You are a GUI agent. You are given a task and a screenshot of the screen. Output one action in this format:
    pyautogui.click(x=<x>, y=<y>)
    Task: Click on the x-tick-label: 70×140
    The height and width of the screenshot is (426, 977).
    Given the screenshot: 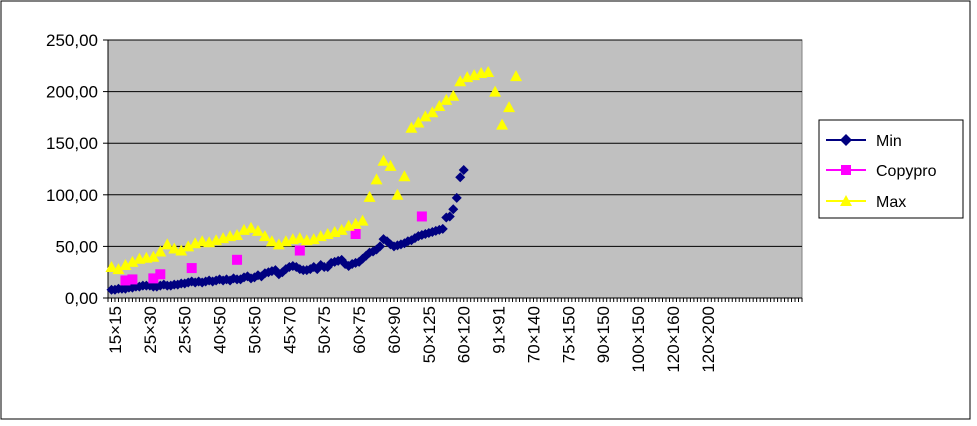 What is the action you would take?
    pyautogui.click(x=533, y=334)
    